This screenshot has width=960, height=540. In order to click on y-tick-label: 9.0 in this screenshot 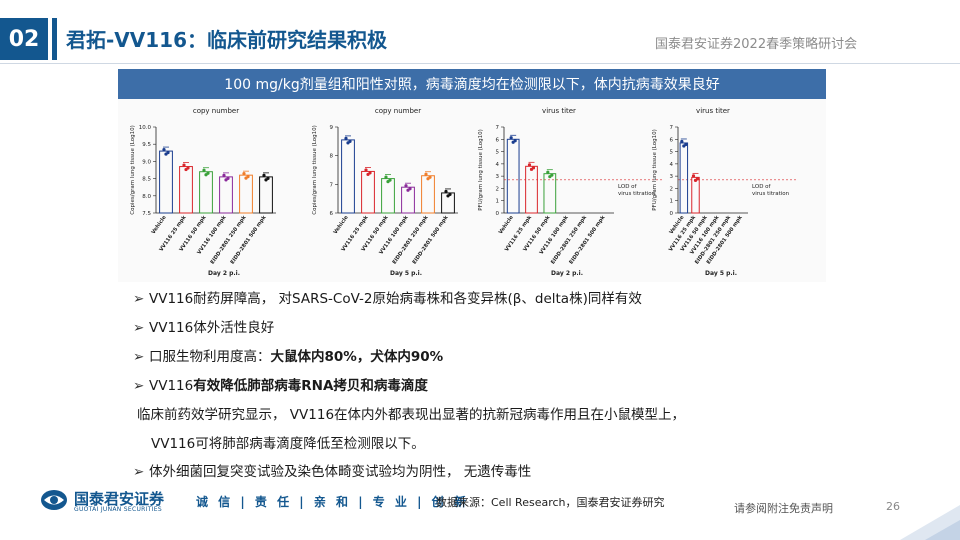, I will do `click(146, 162)`.